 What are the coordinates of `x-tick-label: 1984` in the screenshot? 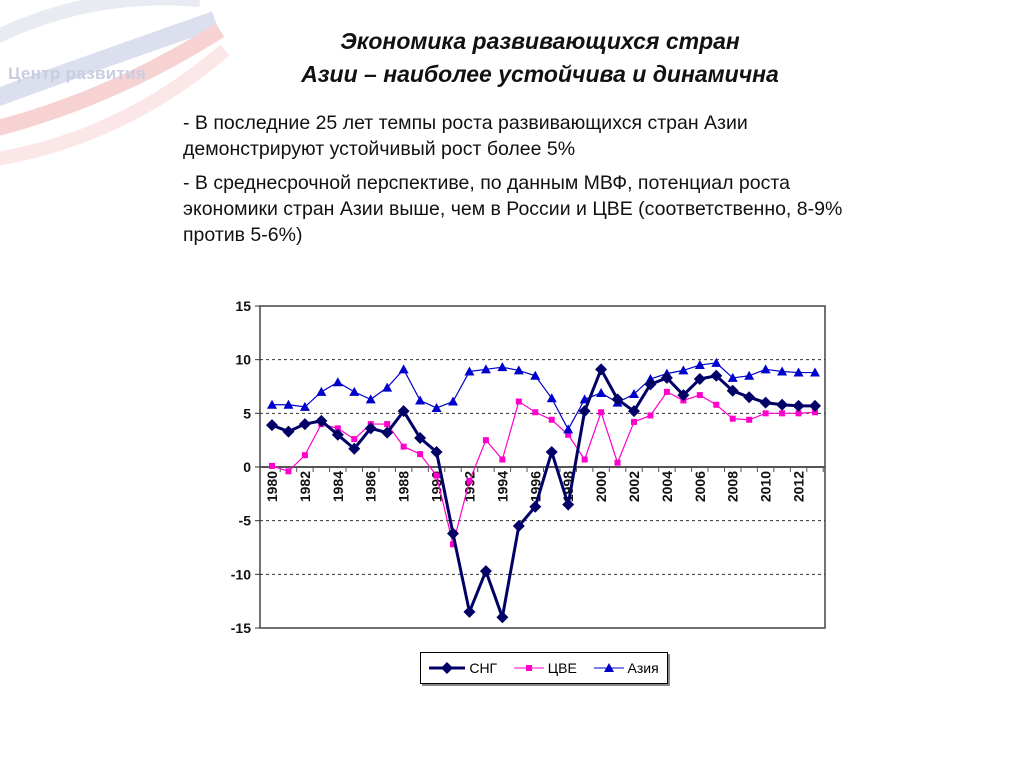 It's located at (338, 486).